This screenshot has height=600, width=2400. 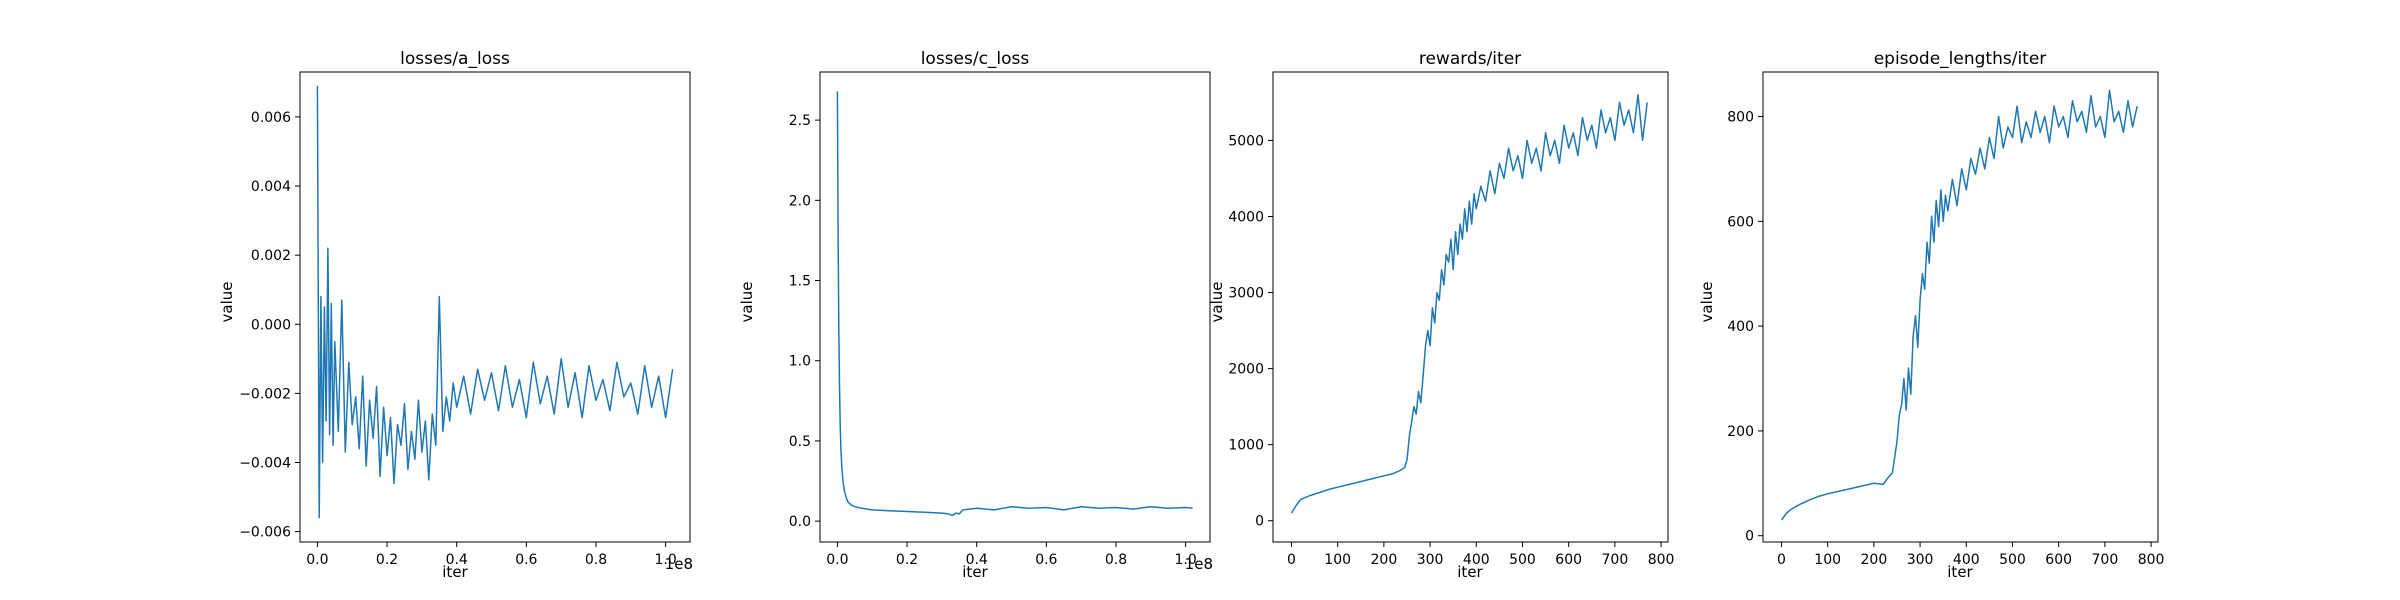 What do you see at coordinates (1740, 222) in the screenshot?
I see `y-tick-label: 600` at bounding box center [1740, 222].